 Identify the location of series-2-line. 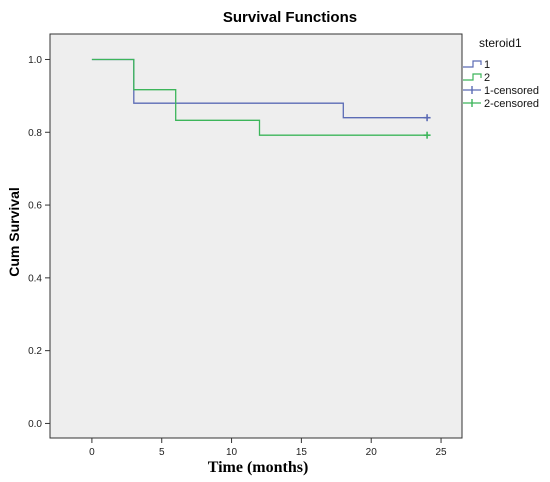
(259, 97).